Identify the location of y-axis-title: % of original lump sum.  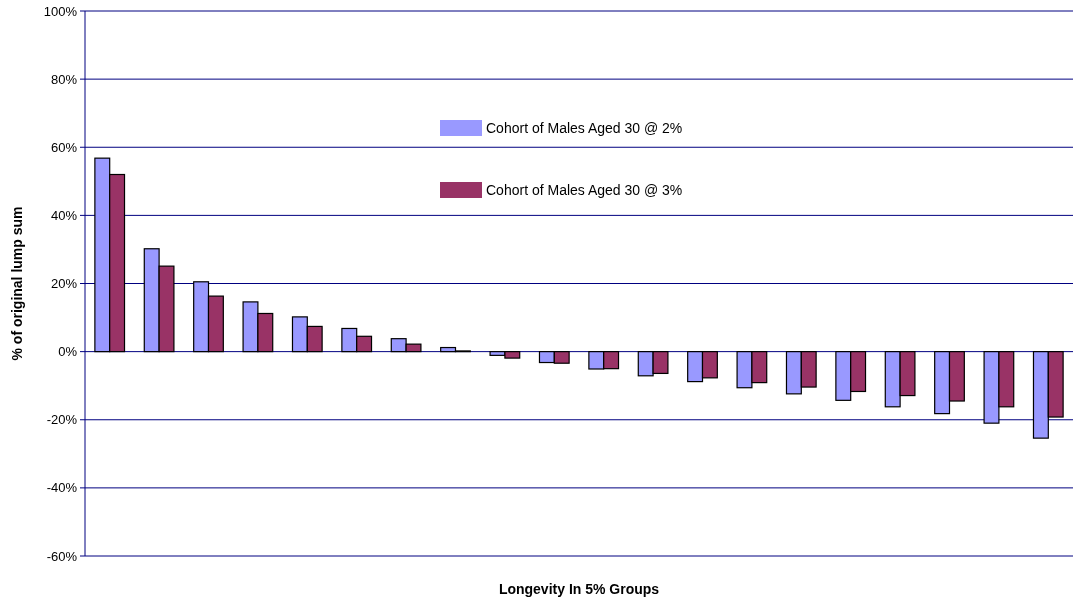
(17, 283).